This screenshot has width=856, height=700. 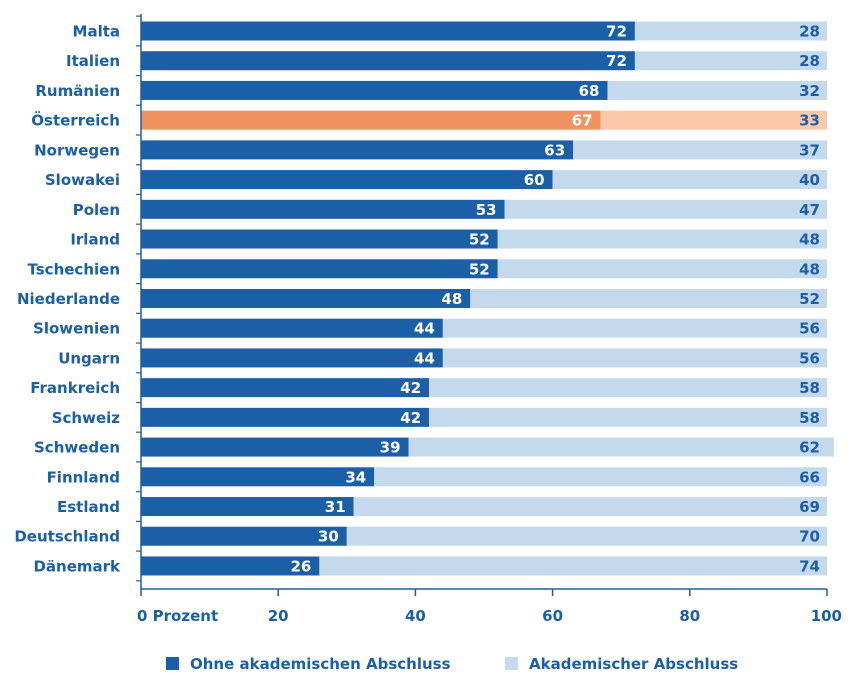 What do you see at coordinates (93, 61) in the screenshot?
I see `category-label: Italien` at bounding box center [93, 61].